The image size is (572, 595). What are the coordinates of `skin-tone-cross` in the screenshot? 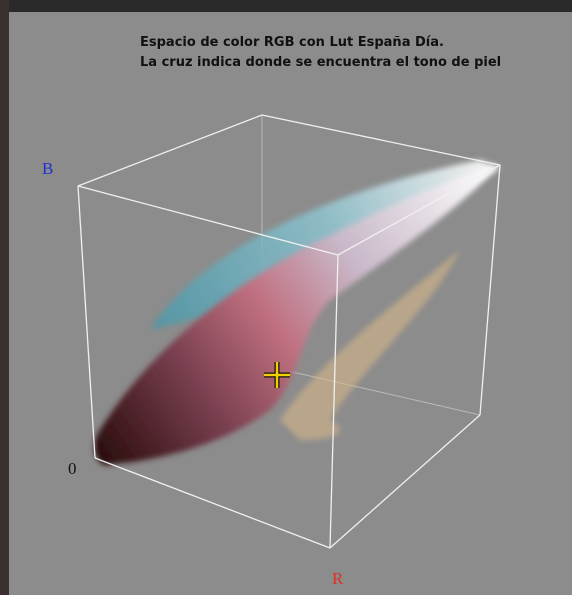 It's located at (277, 375).